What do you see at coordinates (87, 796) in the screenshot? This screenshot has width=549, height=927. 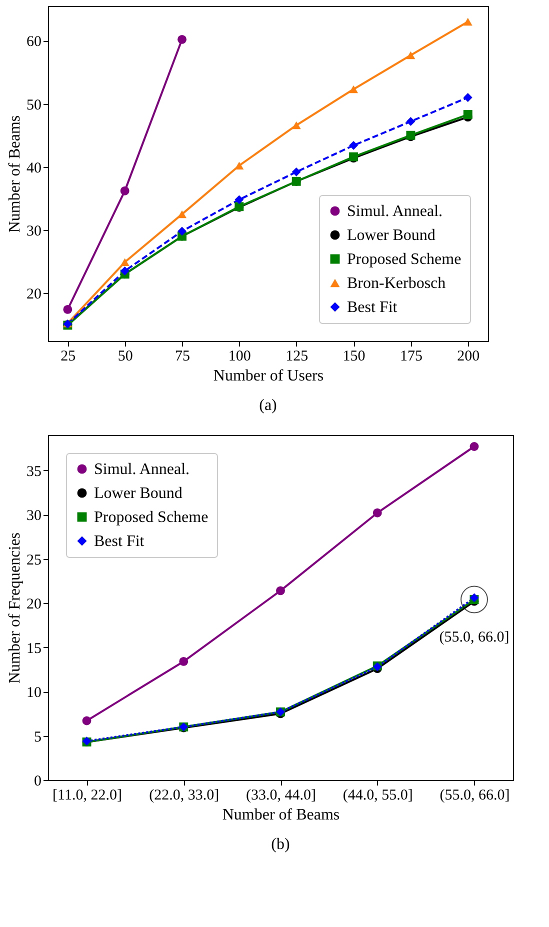 I see `x-tick-label: [11.0, 22.0]` at bounding box center [87, 796].